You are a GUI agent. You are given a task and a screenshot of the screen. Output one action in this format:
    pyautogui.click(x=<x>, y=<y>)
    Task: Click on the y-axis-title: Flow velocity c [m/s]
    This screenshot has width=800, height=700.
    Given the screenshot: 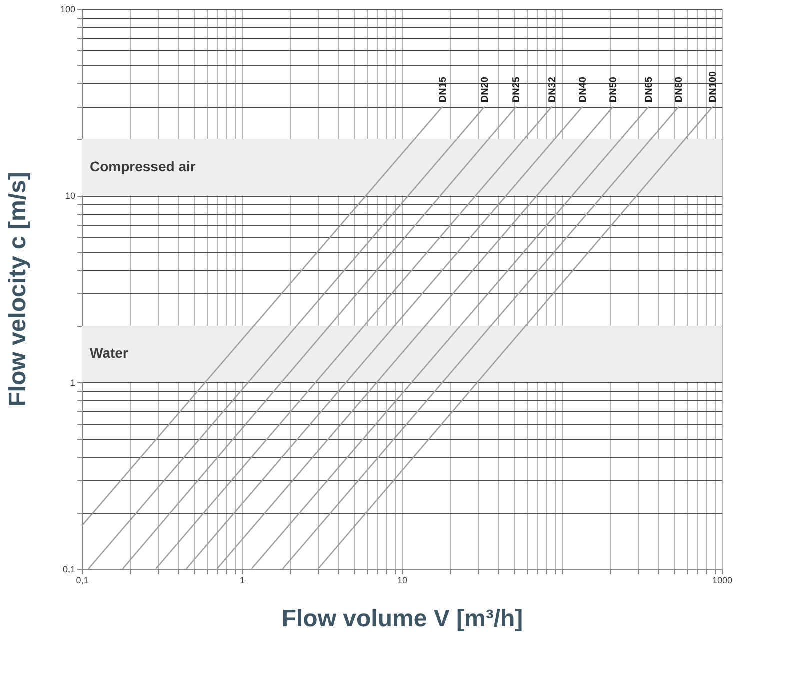 What is the action you would take?
    pyautogui.click(x=18, y=289)
    